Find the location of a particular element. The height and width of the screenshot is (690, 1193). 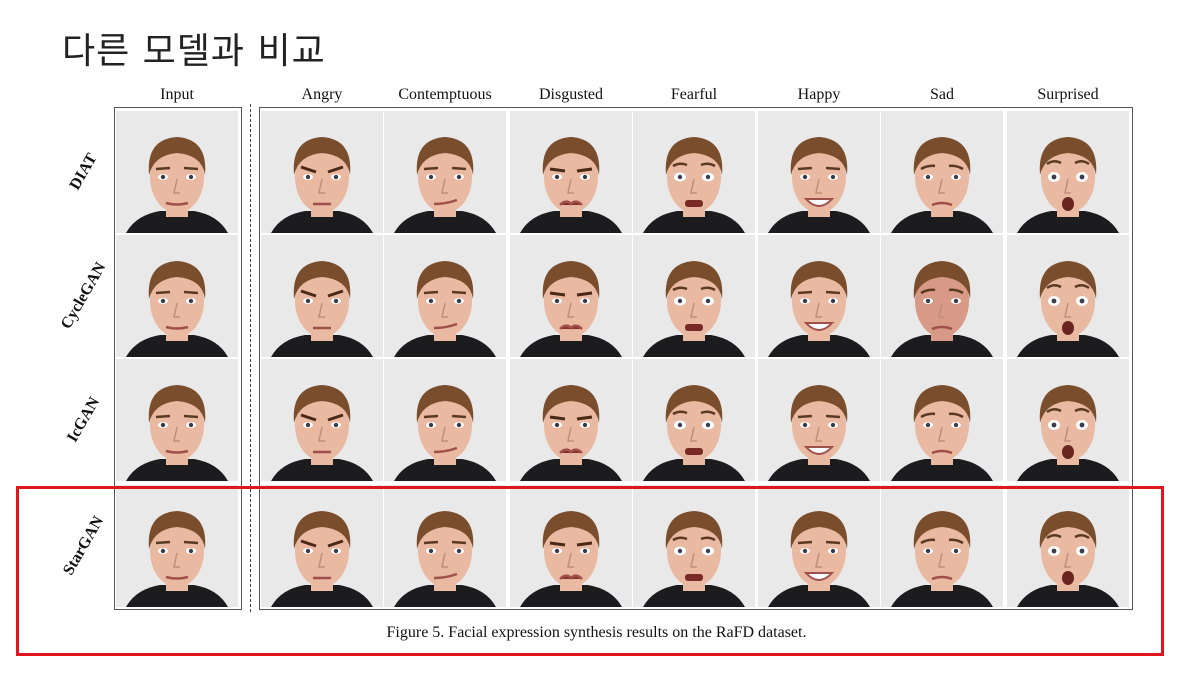

face-icgan-angry is located at coordinates (322, 420).